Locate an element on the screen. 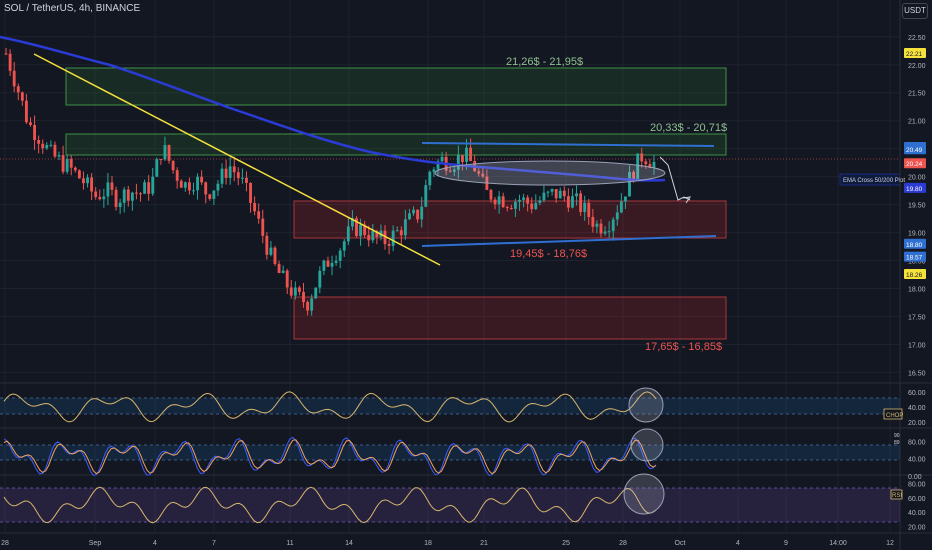 The height and width of the screenshot is (550, 932). time-tick-label: 14 is located at coordinates (349, 543).